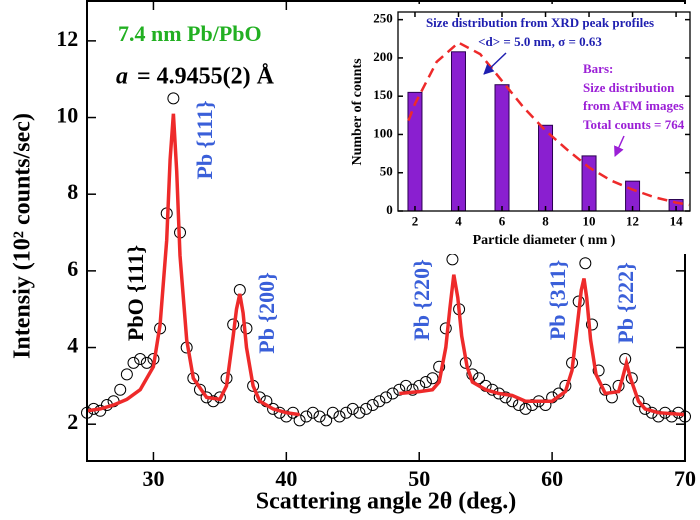 This screenshot has width=700, height=520. What do you see at coordinates (383, 94) in the screenshot?
I see `y-tick-label: 150` at bounding box center [383, 94].